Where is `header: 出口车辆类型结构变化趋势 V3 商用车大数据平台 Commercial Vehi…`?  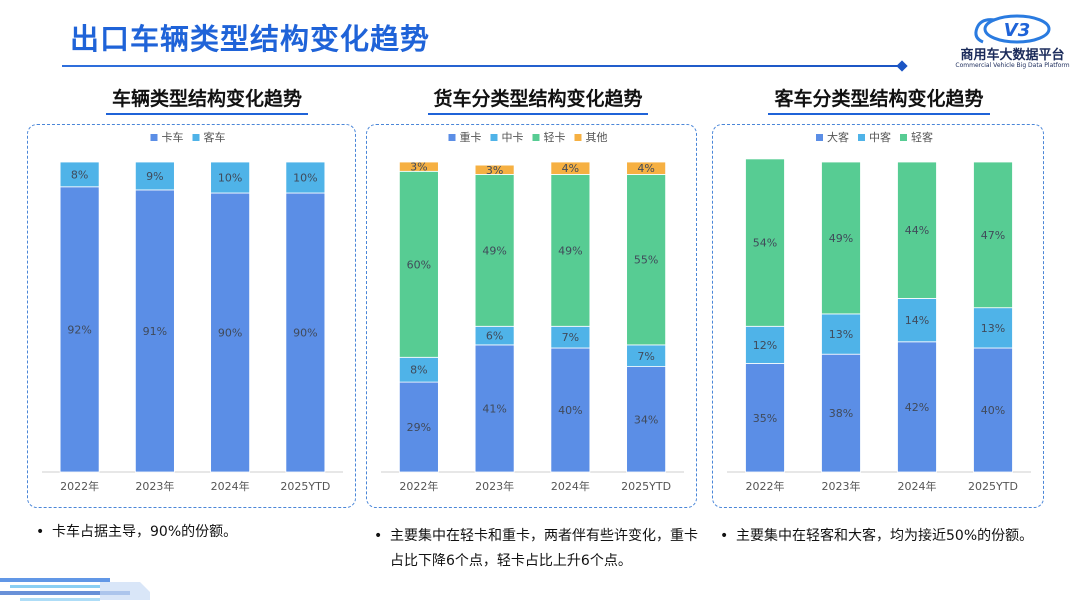 header: 出口车辆类型结构变化趋势 V3 商用车大数据平台 Commercial Vehi… is located at coordinates (540, 36).